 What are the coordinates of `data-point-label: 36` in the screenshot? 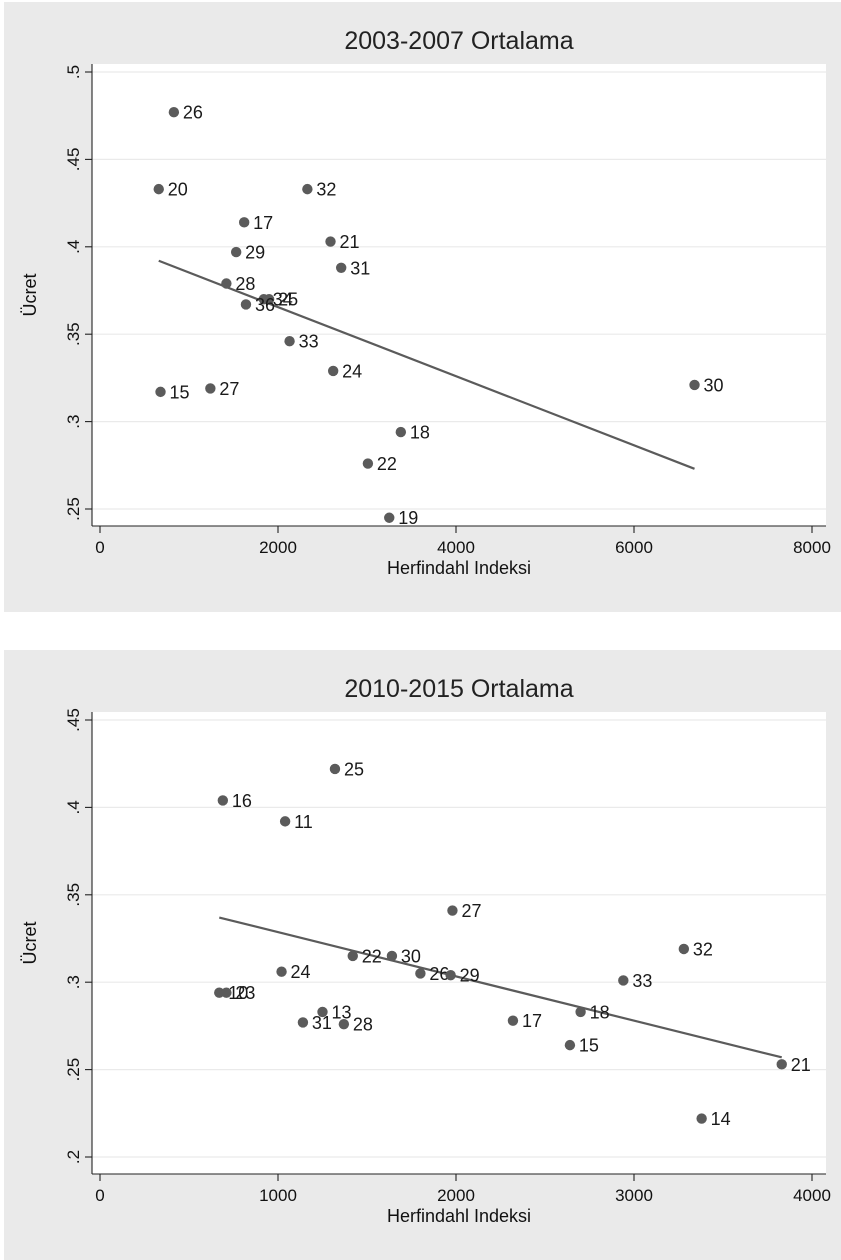 It's located at (265, 305).